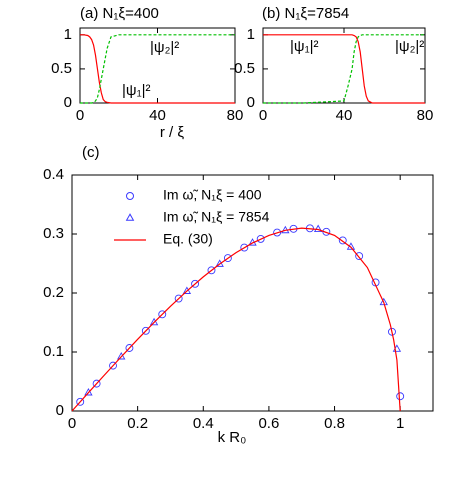  I want to click on y-tick-label: 0.1, so click(53, 351).